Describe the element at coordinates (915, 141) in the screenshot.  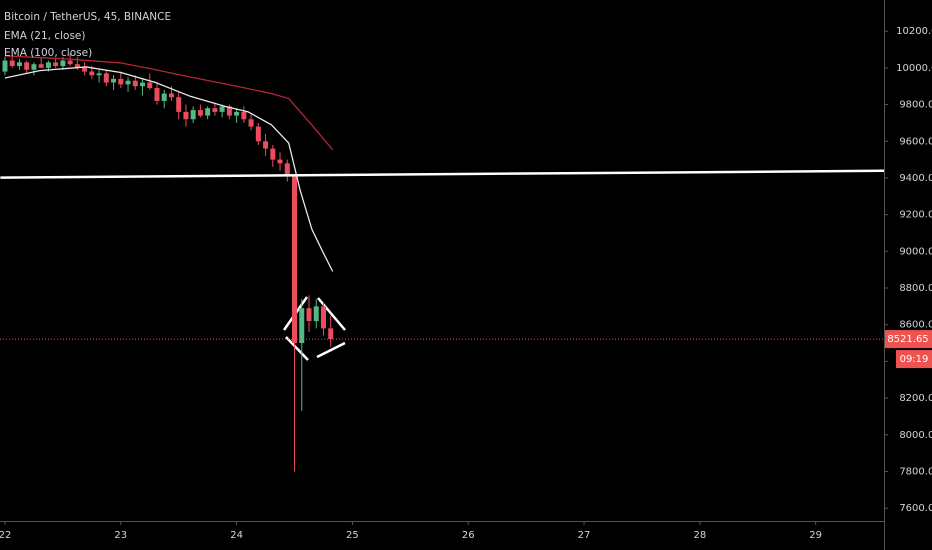
I see `y-tick-label: 9600.00` at that location.